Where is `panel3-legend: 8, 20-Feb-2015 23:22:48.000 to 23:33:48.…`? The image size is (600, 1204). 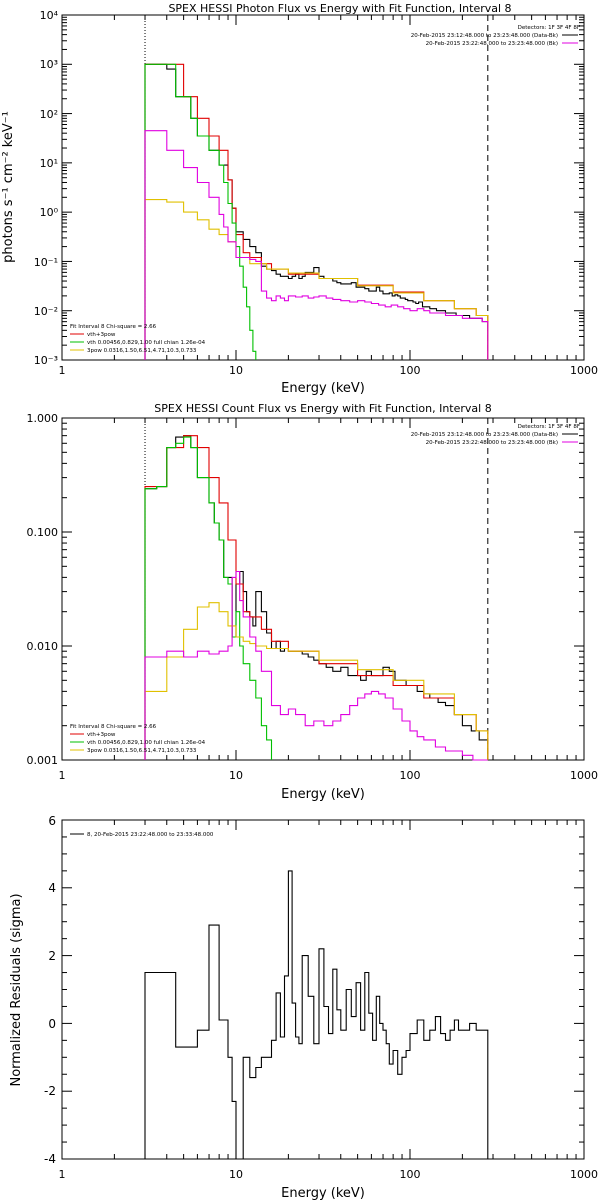
panel3-legend: 8, 20-Feb-2015 23:22:48.000 to 23:33:48.… is located at coordinates (142, 835).